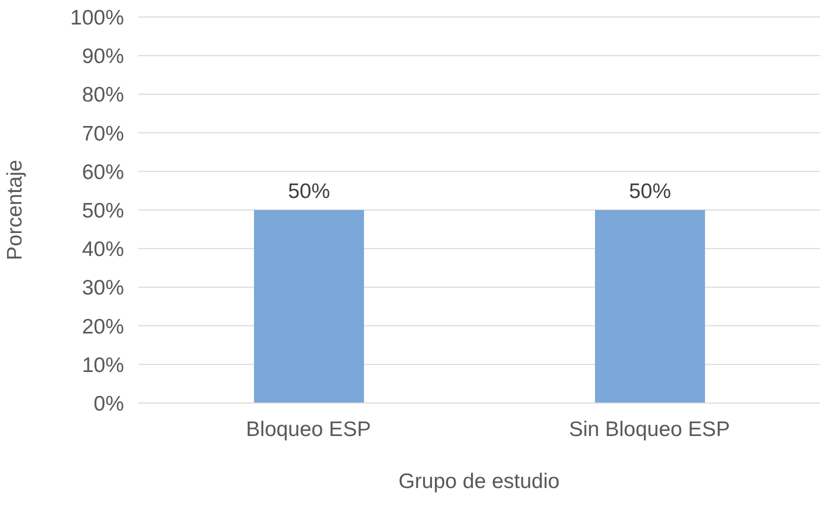 The height and width of the screenshot is (506, 834). I want to click on x-tick-label: Bloqueo ESP, so click(308, 429).